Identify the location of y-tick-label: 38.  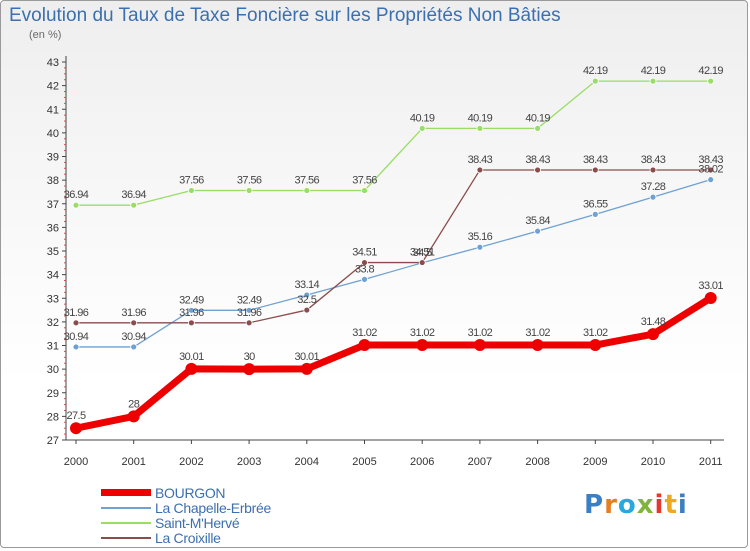
(53, 181).